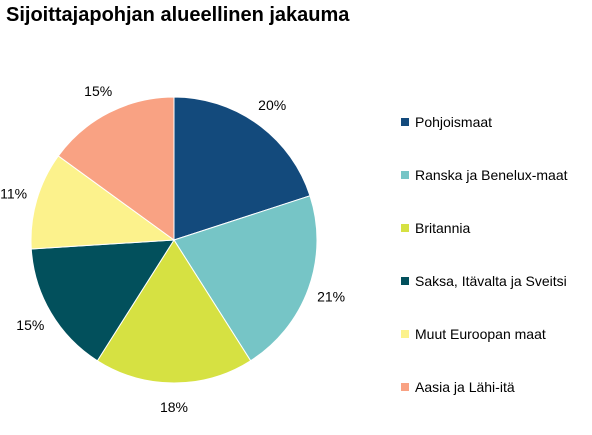 This screenshot has width=592, height=435. Describe the element at coordinates (30, 325) in the screenshot. I see `data-label-4: 15%` at that location.